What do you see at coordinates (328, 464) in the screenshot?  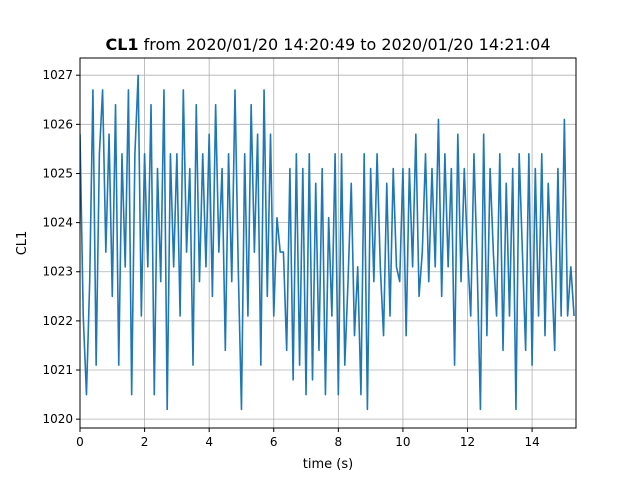 I see `x-axis-label: time (s)` at bounding box center [328, 464].